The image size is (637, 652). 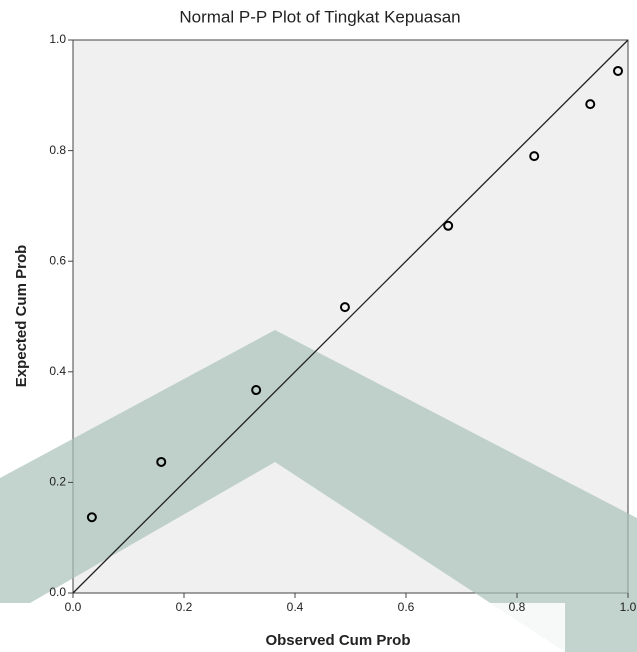 What do you see at coordinates (297, 627) in the screenshot?
I see `watermark-base` at bounding box center [297, 627].